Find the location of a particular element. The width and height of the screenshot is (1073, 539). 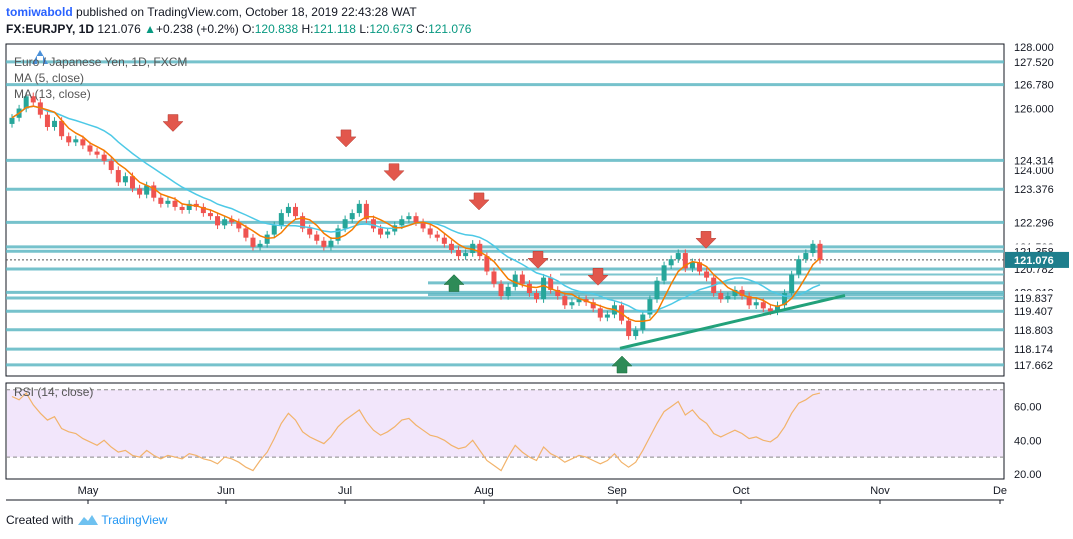

price-tag-label: 121.076 is located at coordinates (1034, 261).